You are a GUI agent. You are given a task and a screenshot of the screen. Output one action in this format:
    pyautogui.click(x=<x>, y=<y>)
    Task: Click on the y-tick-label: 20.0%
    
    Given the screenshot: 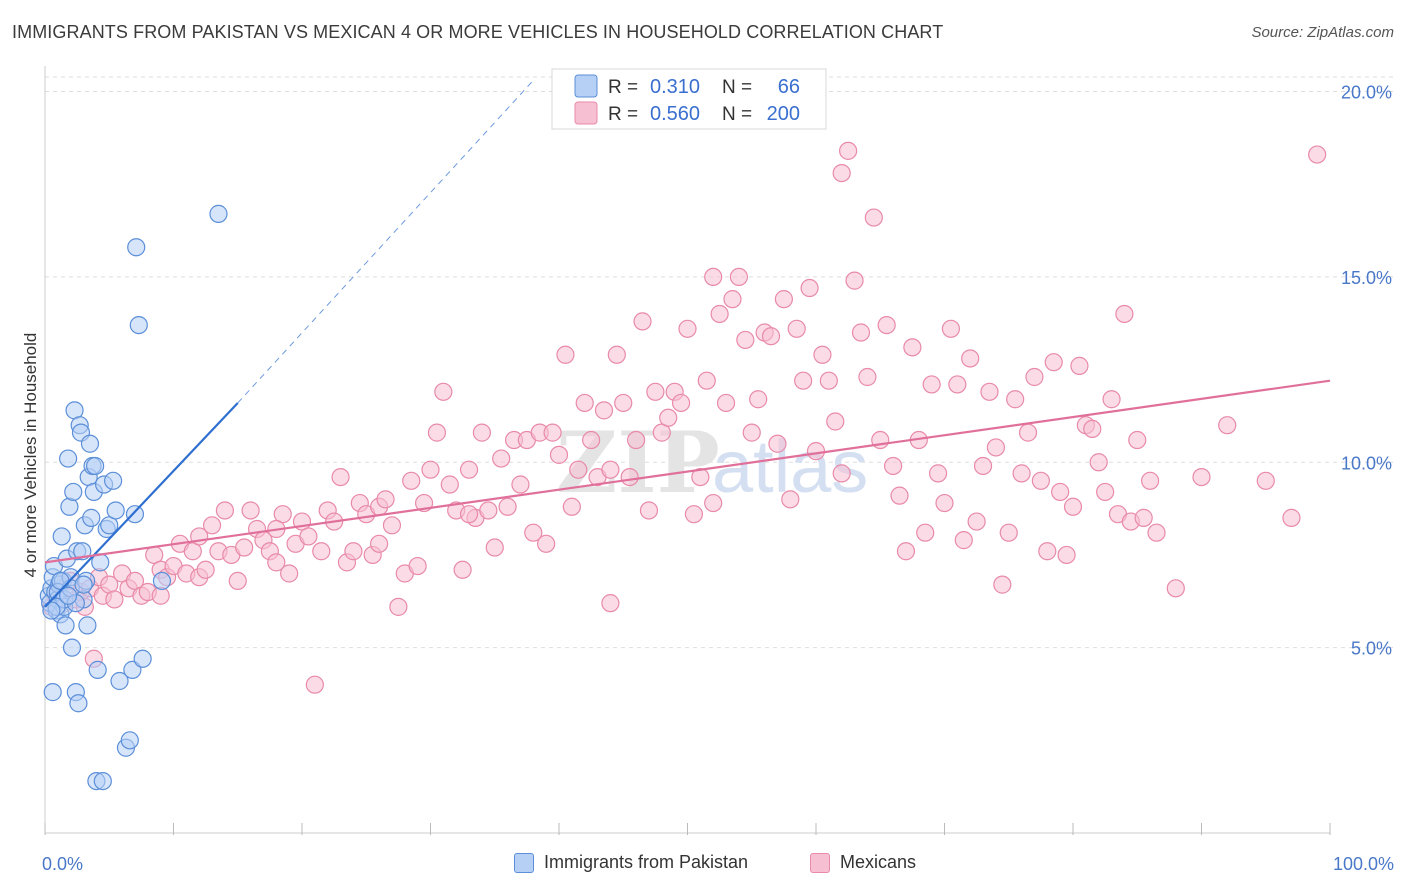 What is the action you would take?
    pyautogui.click(x=1366, y=93)
    